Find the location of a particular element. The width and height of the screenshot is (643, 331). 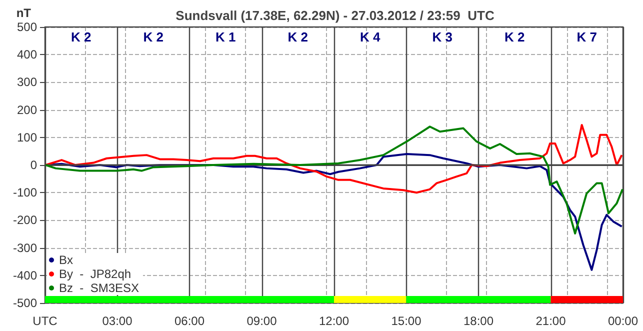

x-tick-label: 00:00 is located at coordinates (623, 321).